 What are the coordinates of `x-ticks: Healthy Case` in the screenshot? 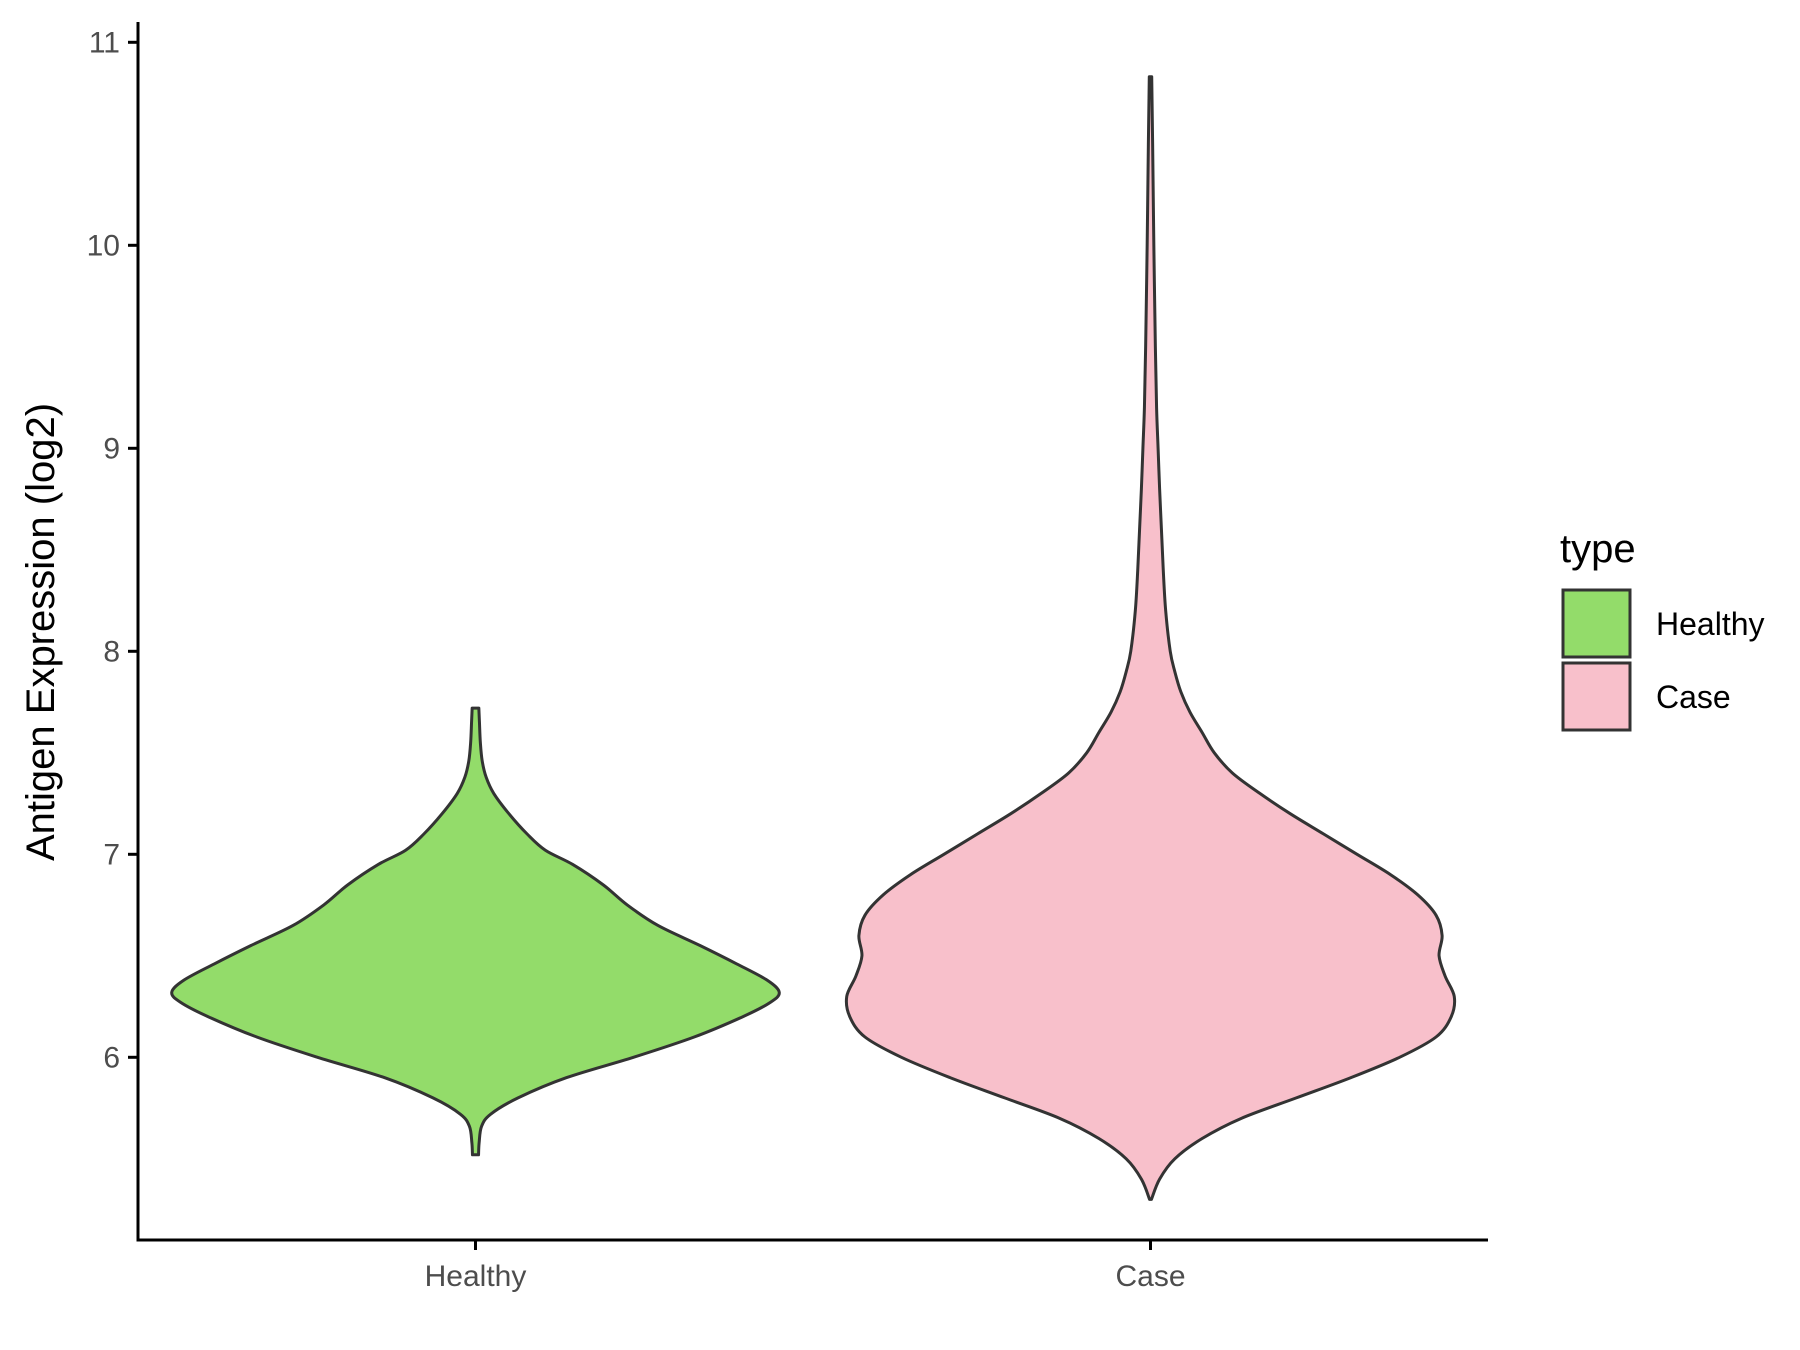 It's located at (805, 1266).